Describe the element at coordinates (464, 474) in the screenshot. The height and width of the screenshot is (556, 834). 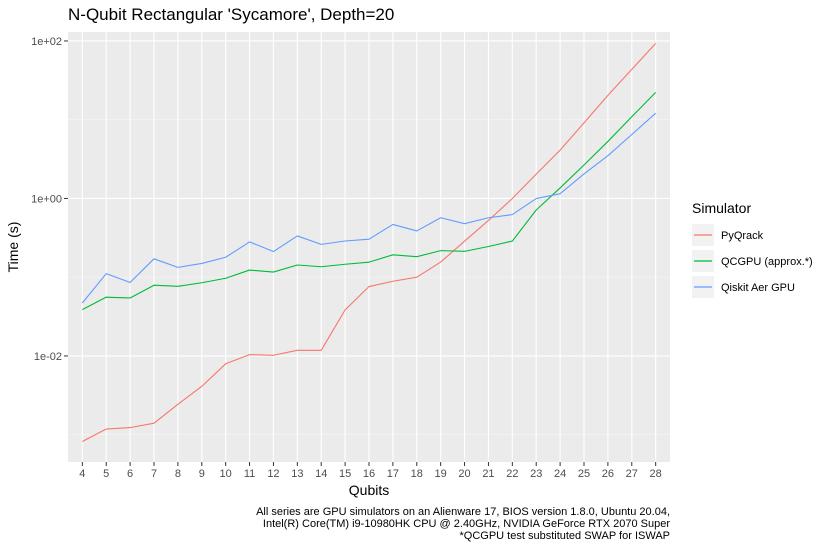
I see `x-tick-label: 20` at that location.